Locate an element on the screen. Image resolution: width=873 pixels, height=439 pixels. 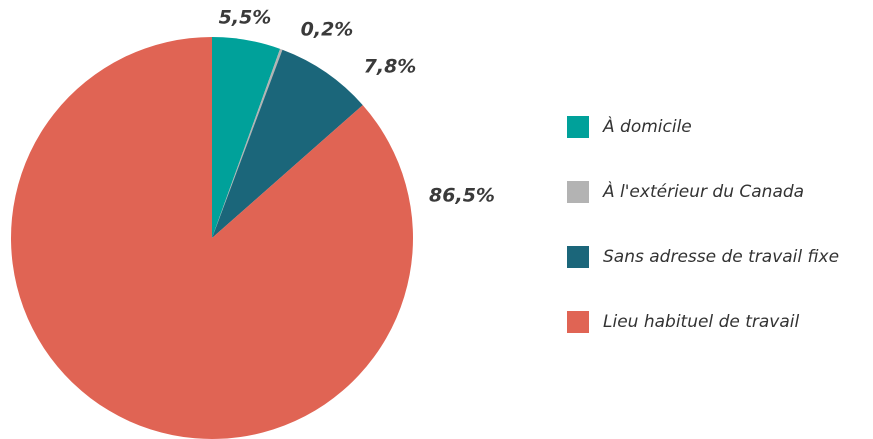
legend-label: À l'extérieur du Canada is located at coordinates (703, 191).